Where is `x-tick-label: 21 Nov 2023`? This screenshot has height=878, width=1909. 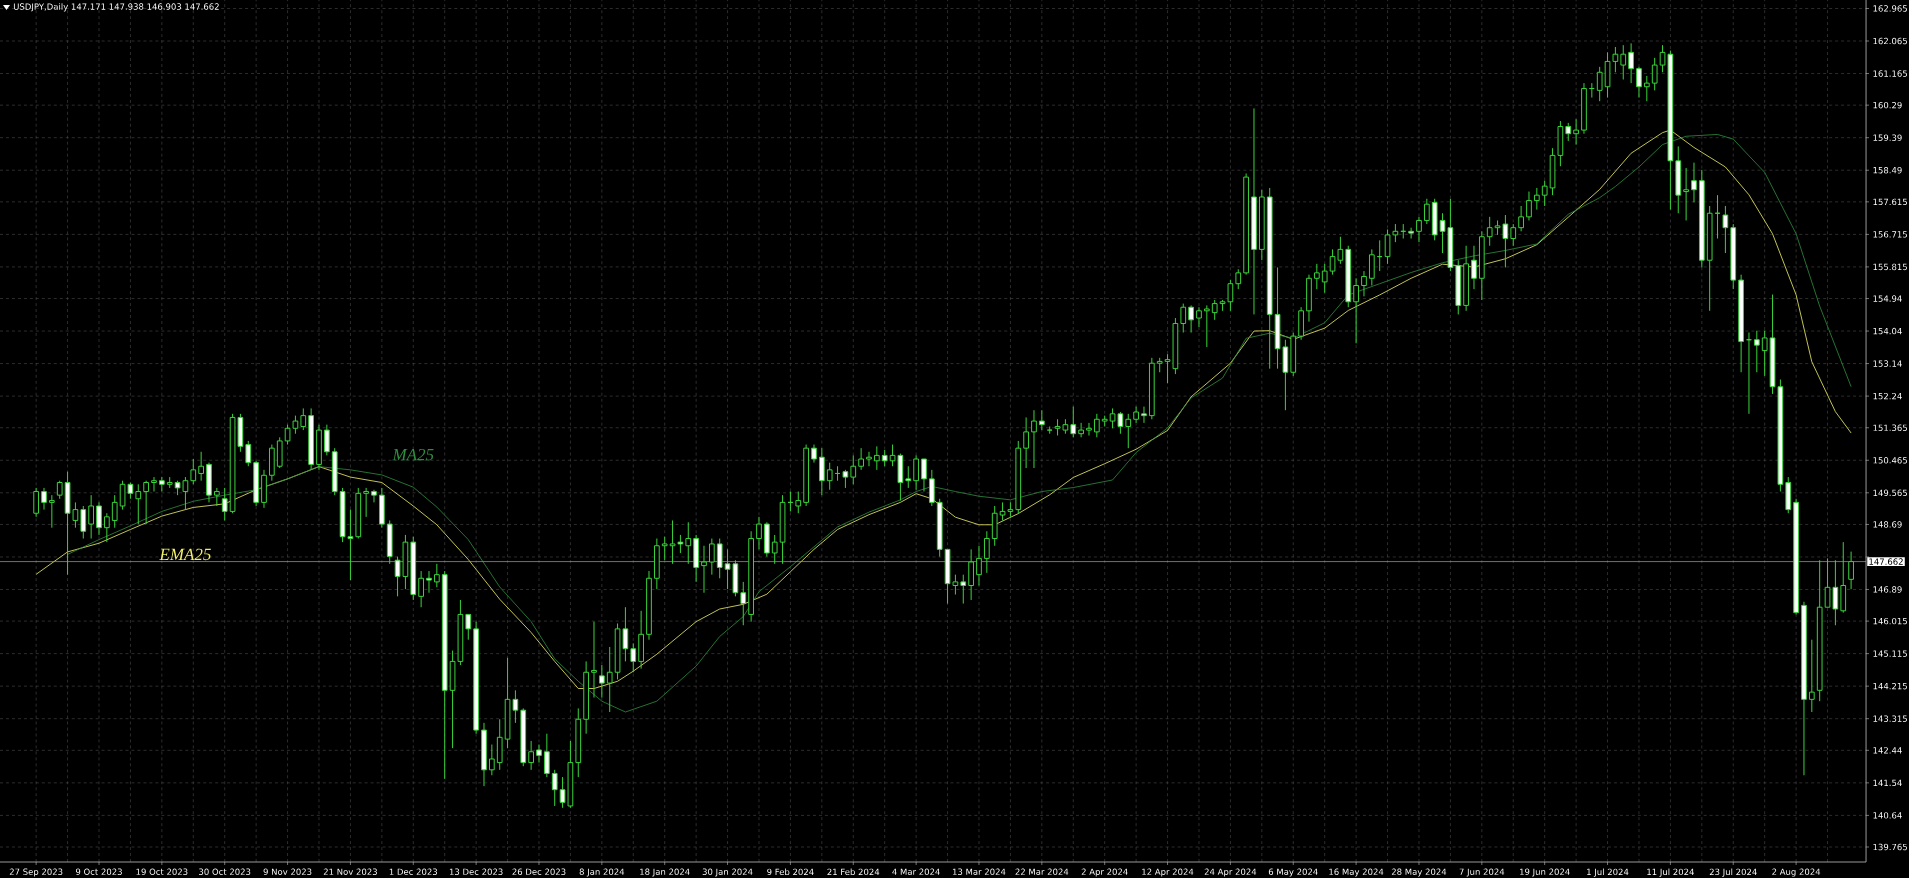
x-tick-label: 21 Nov 2023 is located at coordinates (350, 871).